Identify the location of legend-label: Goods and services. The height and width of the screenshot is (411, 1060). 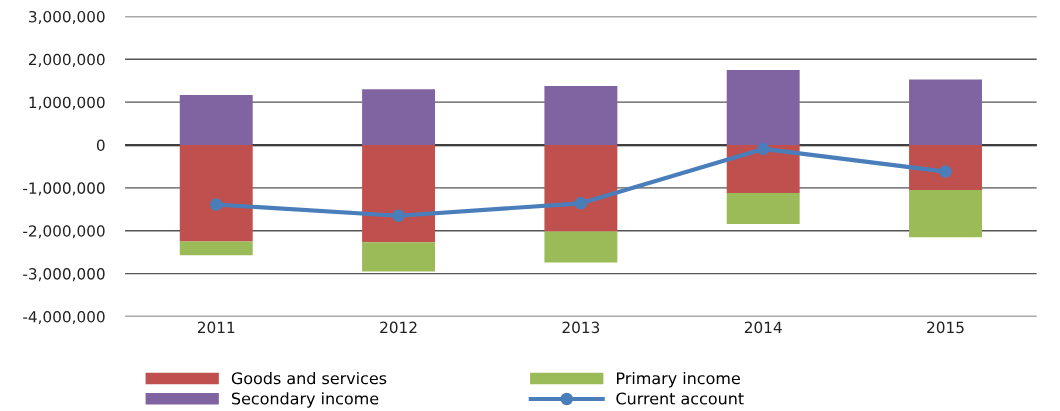
(309, 378).